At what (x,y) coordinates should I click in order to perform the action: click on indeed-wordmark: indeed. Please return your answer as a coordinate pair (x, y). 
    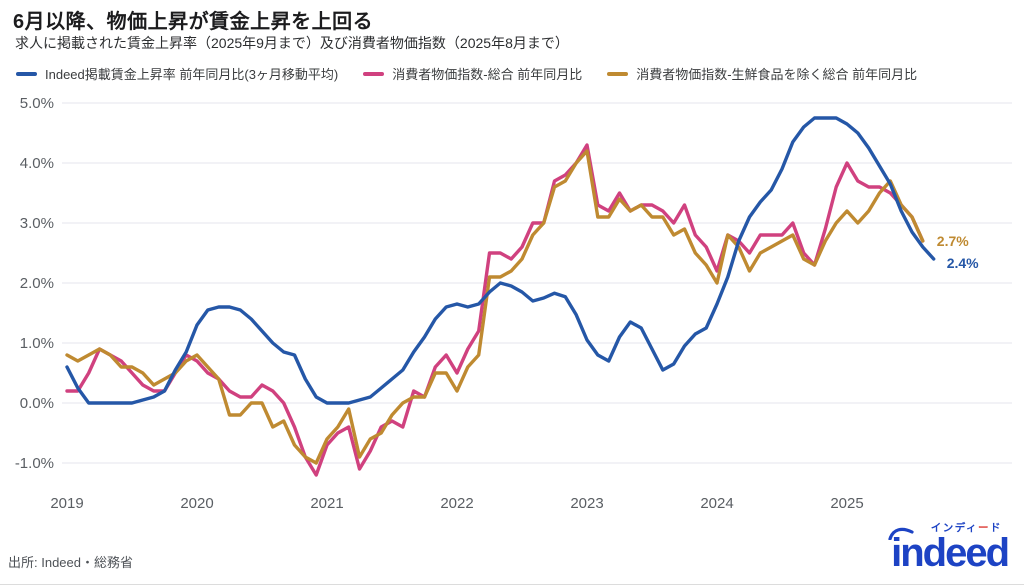
    Looking at the image, I should click on (949, 551).